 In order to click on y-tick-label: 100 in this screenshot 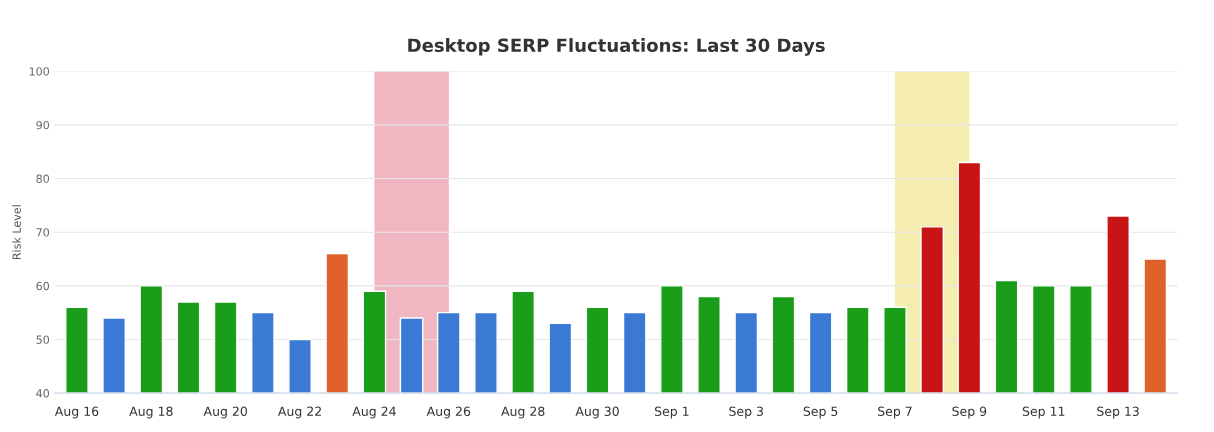, I will do `click(39, 71)`.